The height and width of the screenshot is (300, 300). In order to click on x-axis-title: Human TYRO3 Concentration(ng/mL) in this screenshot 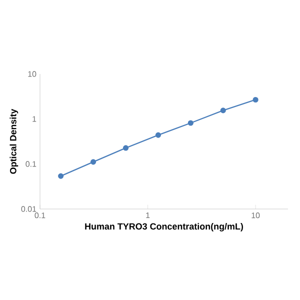, I will do `click(164, 227)`.